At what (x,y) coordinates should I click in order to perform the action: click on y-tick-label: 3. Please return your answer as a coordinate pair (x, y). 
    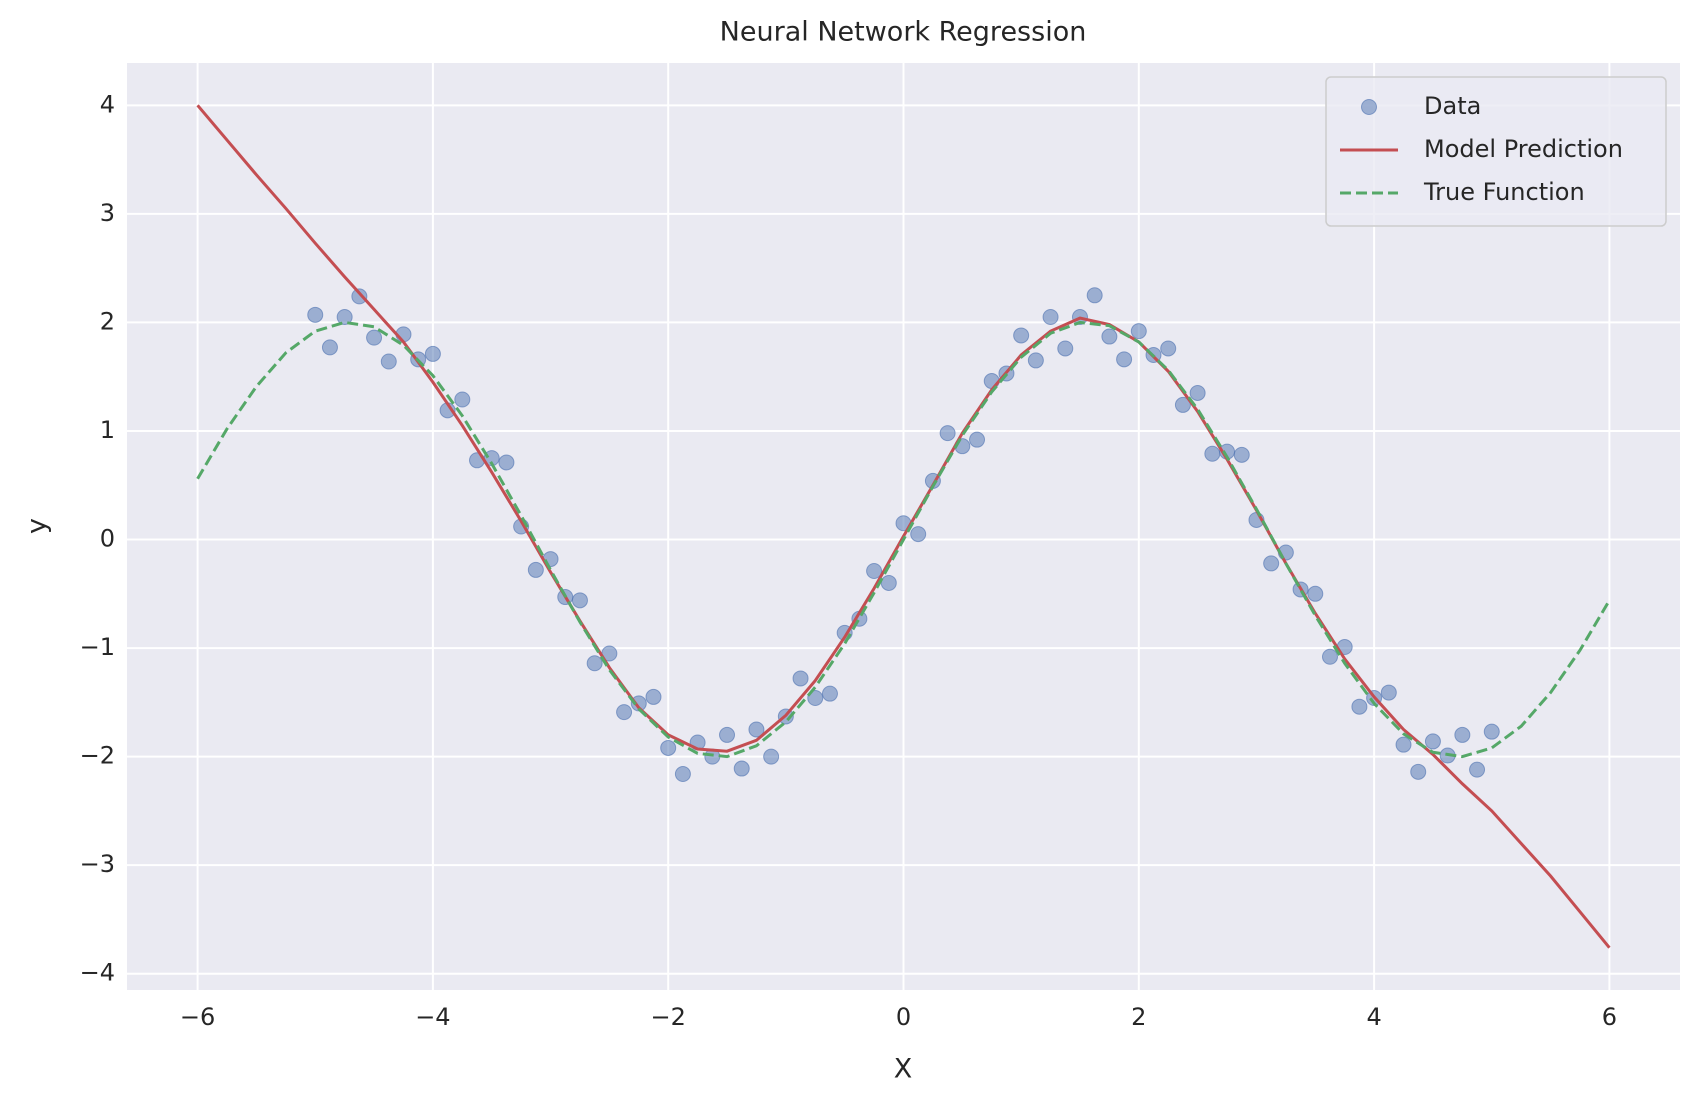
    Looking at the image, I should click on (107, 213).